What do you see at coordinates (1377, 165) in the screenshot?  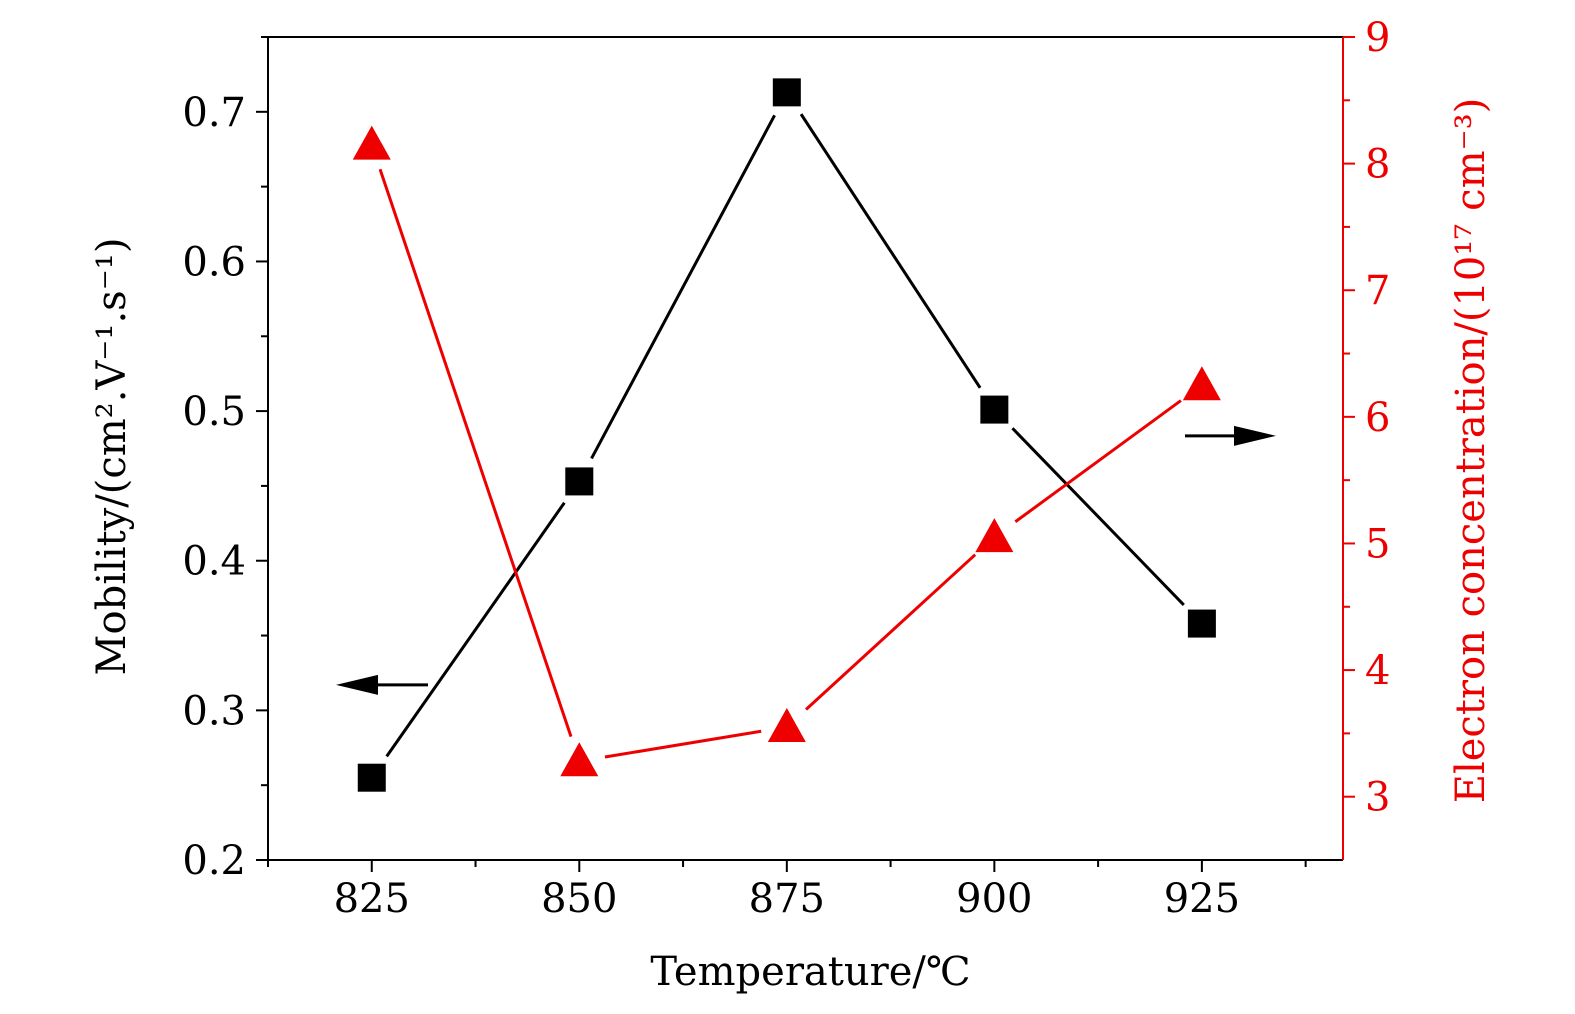 I see `right-y-tick-label: 8` at bounding box center [1377, 165].